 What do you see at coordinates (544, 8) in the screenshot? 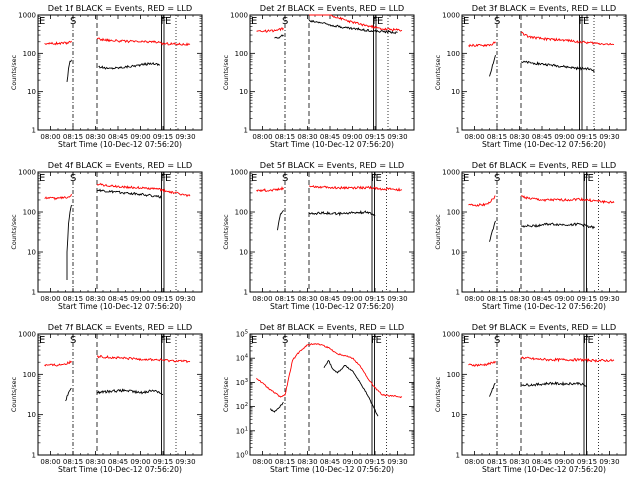
I see `panel-title: Det 3f BLACK = Events, RED = LLD` at bounding box center [544, 8].